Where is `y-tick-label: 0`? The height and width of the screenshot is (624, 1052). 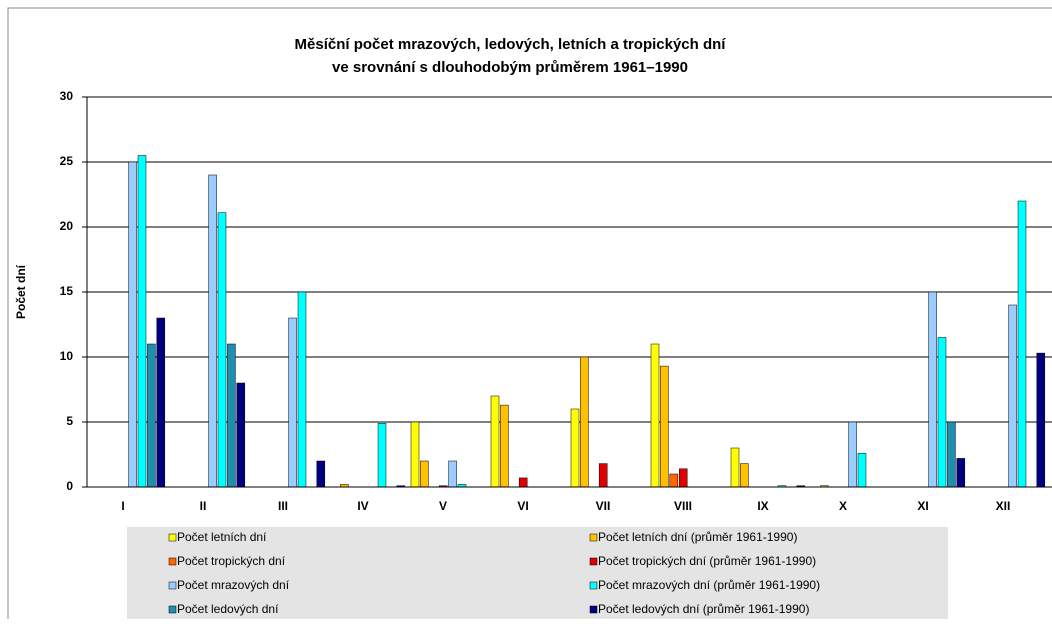
y-tick-label: 0 is located at coordinates (69, 486).